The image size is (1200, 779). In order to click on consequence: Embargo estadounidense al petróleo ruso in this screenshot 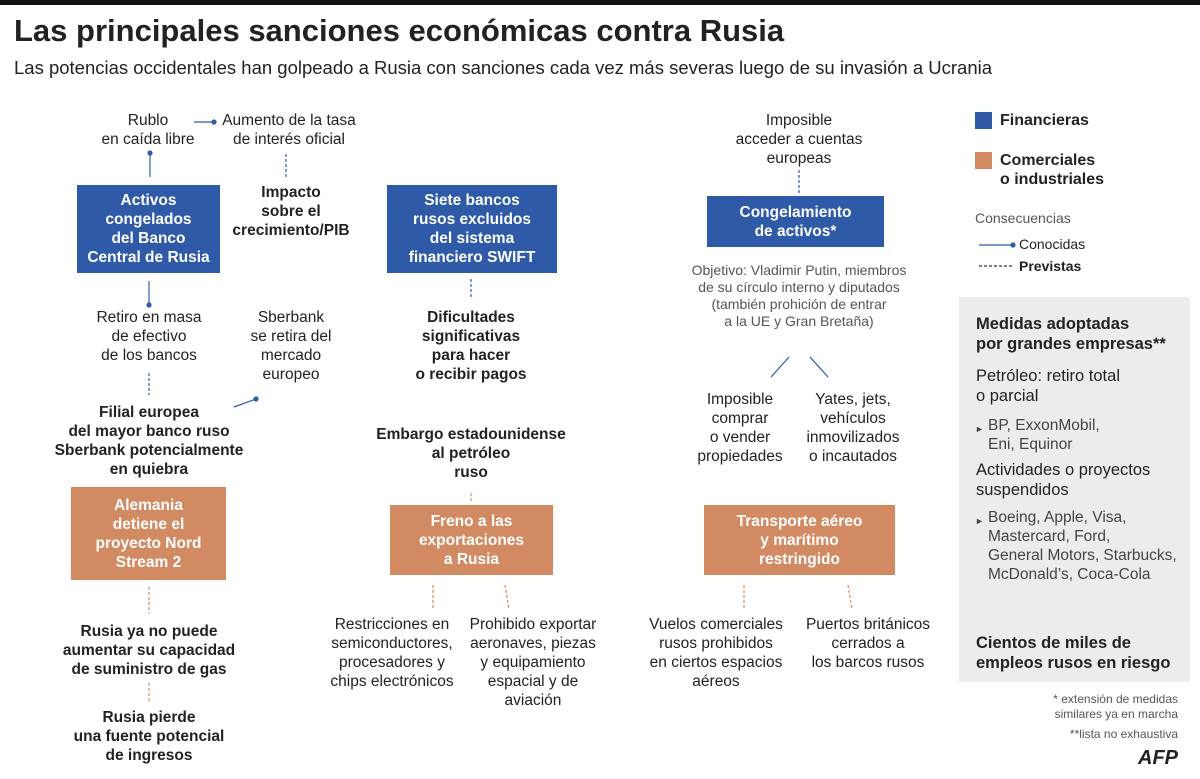, I will do `click(471, 453)`.